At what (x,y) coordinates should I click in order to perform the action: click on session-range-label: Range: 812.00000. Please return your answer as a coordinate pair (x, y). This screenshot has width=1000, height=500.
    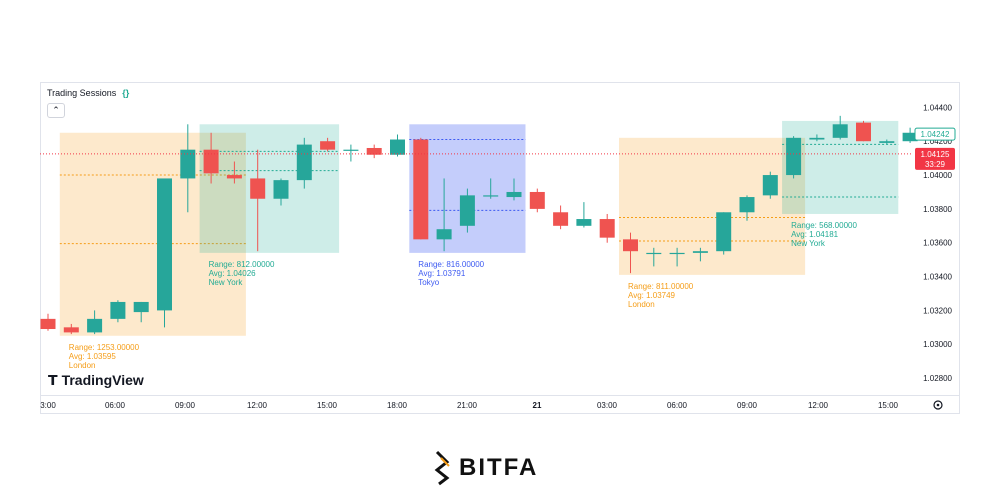
    Looking at the image, I should click on (242, 264).